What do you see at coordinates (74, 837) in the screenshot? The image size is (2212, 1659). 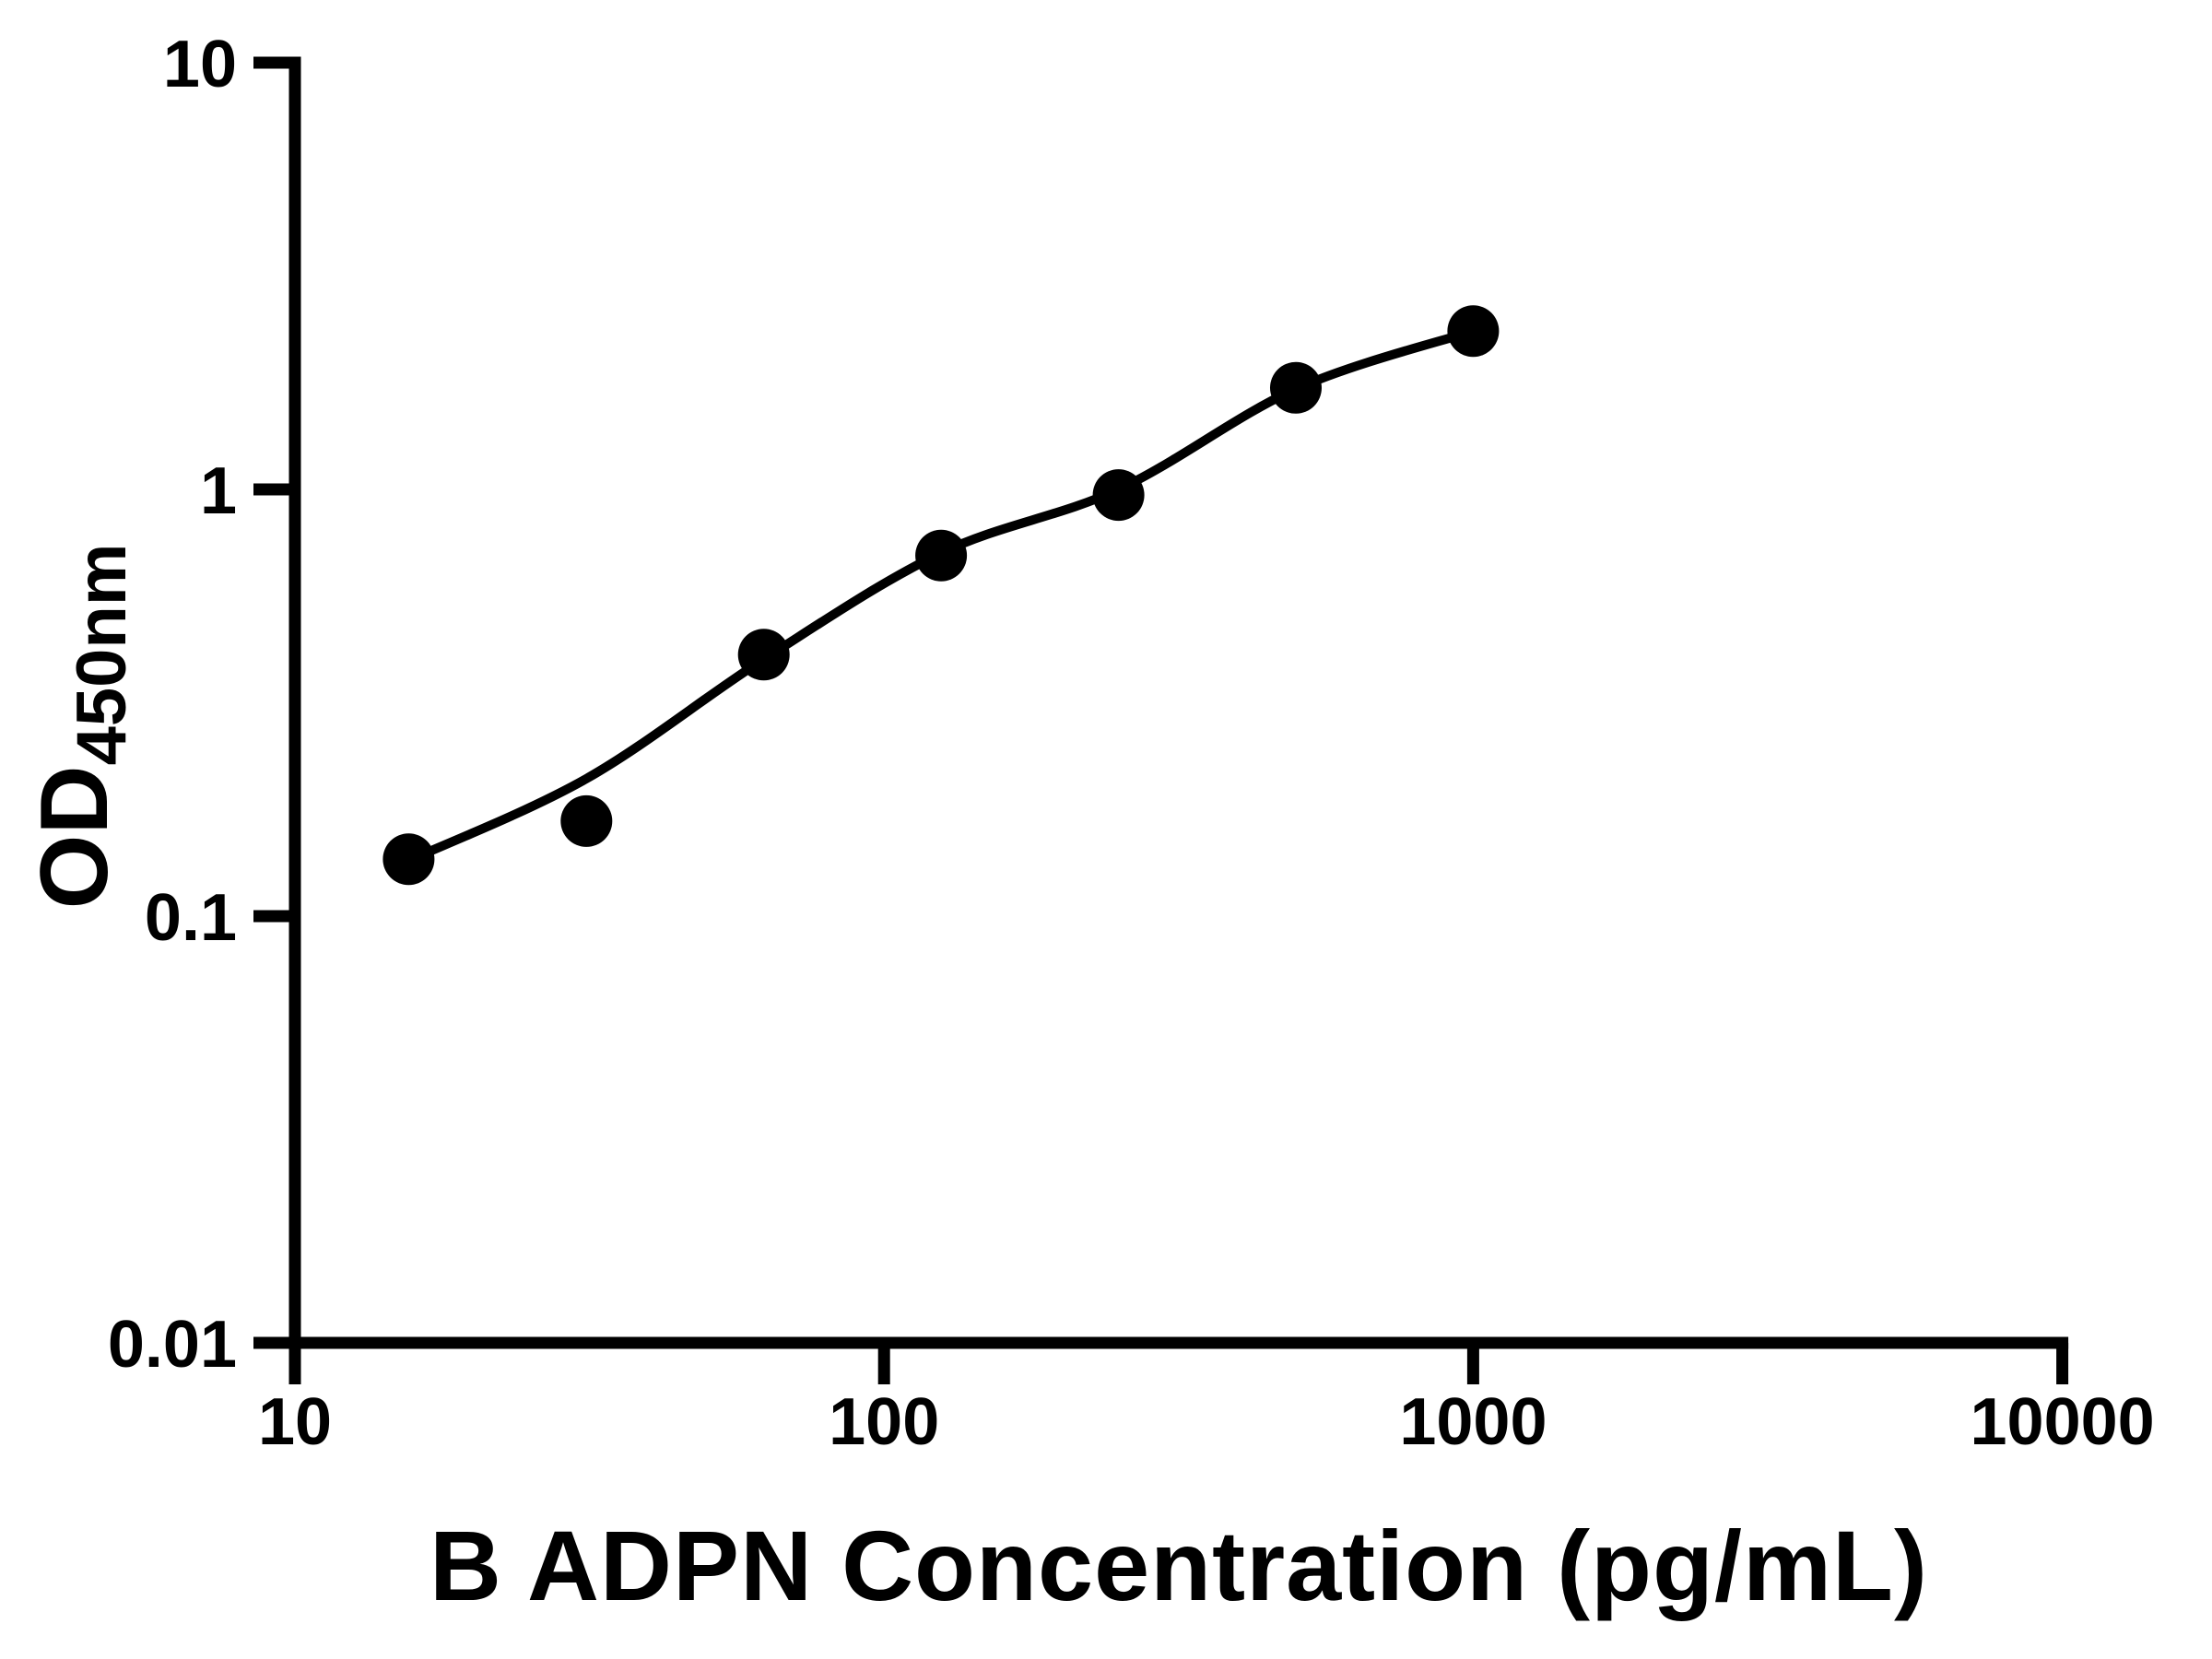 I see `y-axis-title-main: OD` at bounding box center [74, 837].